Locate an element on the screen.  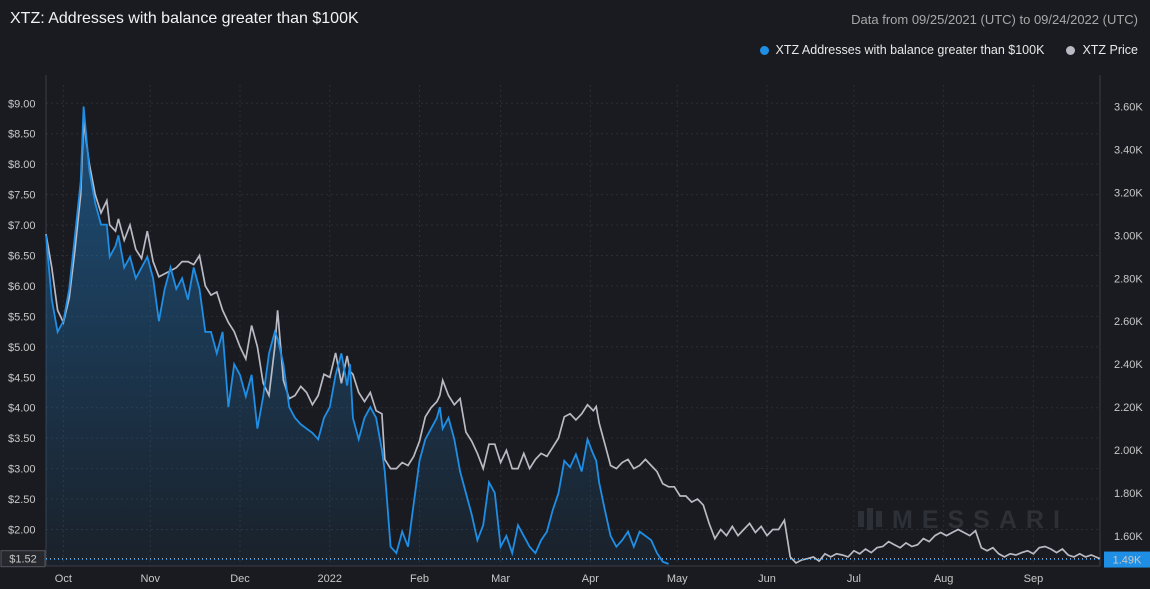
left-tick-label: $5.50 is located at coordinates (22, 317).